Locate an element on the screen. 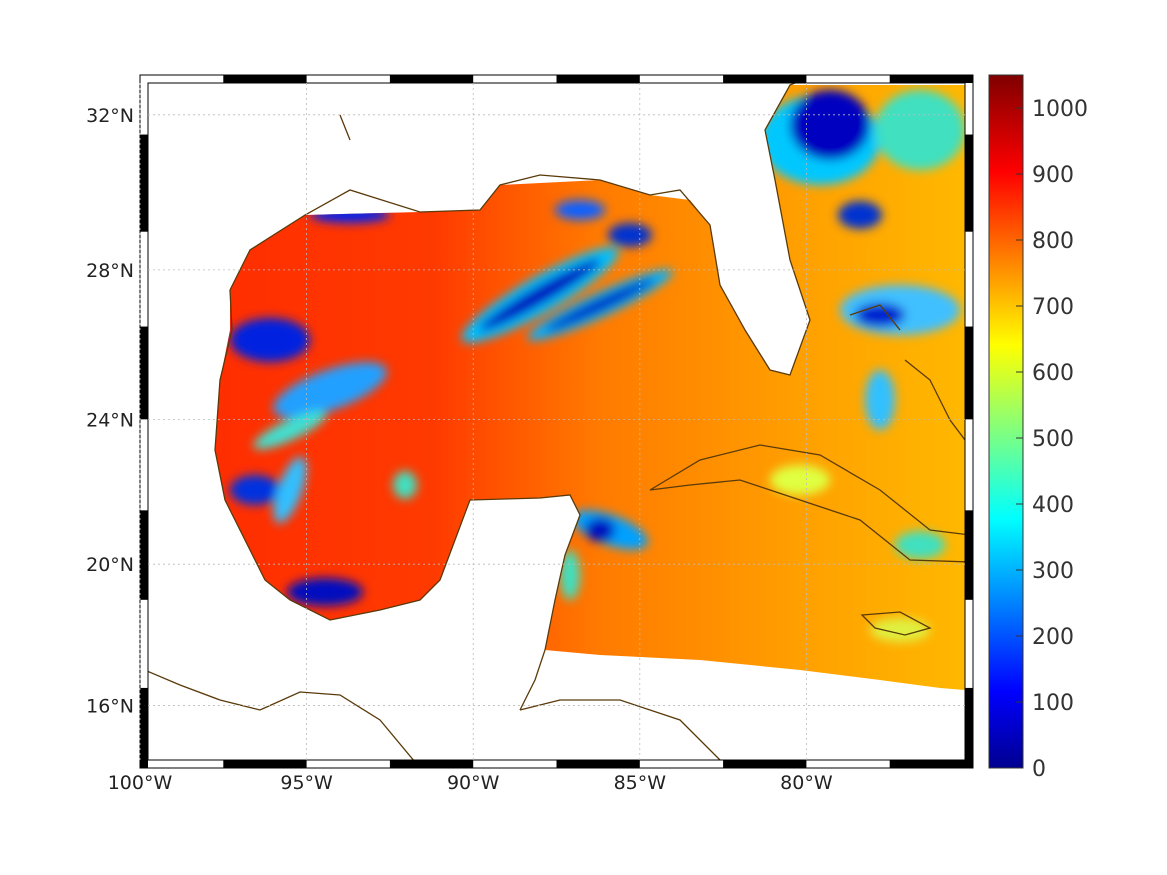 Image resolution: width=1167 pixels, height=875 pixels. lon-tick-label: 80°W is located at coordinates (806, 783).